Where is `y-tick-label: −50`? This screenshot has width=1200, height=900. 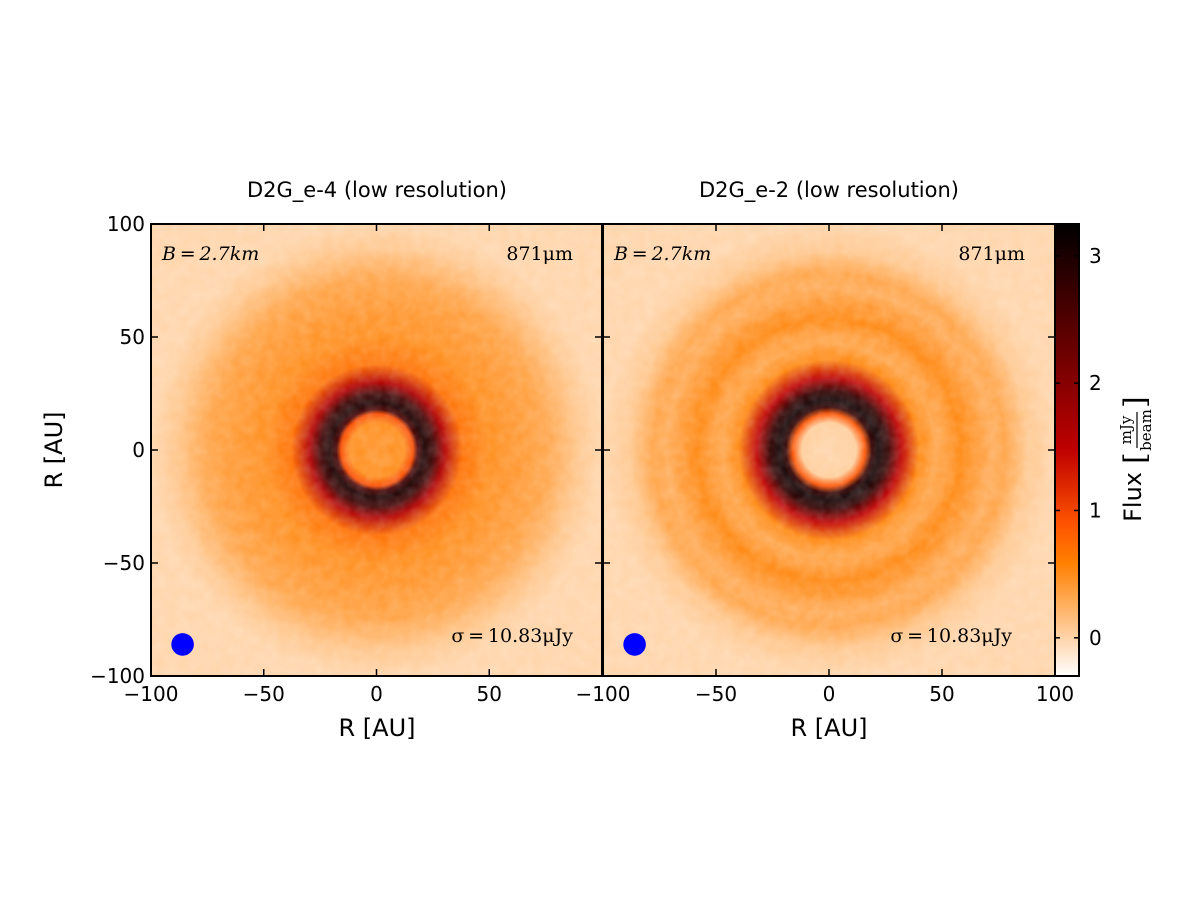
y-tick-label: −50 is located at coordinates (124, 563).